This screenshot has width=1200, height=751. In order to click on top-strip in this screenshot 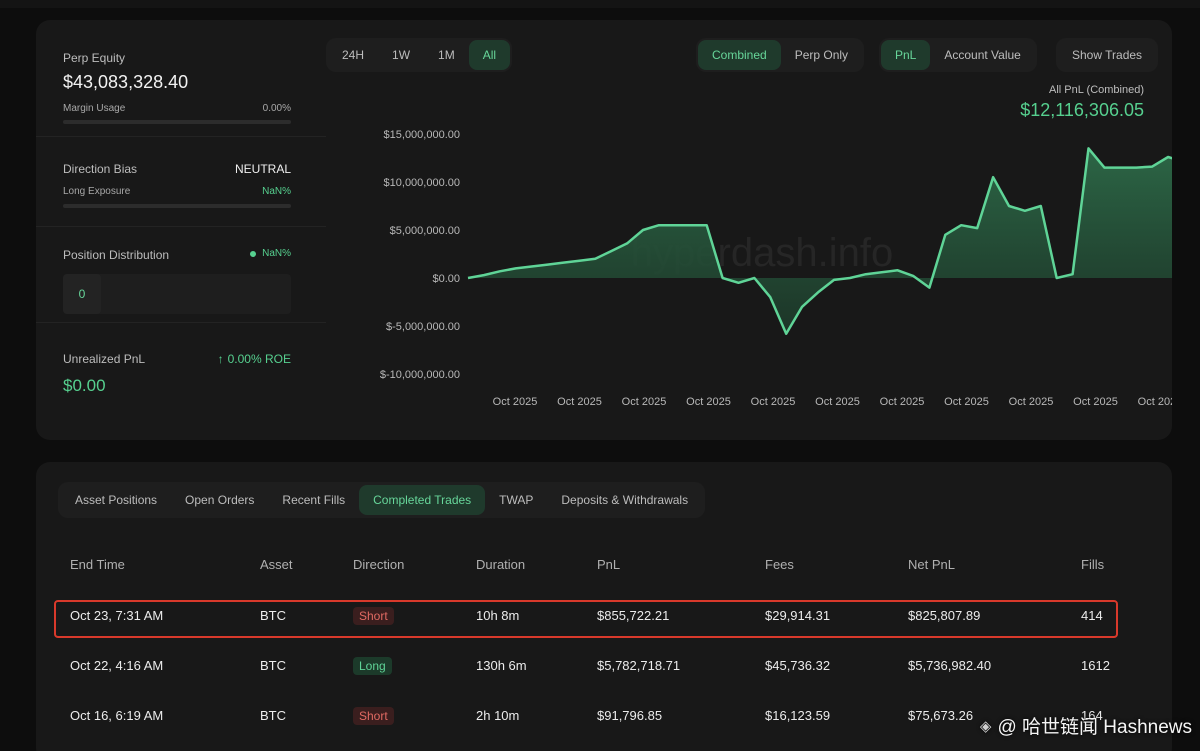, I will do `click(600, 4)`.